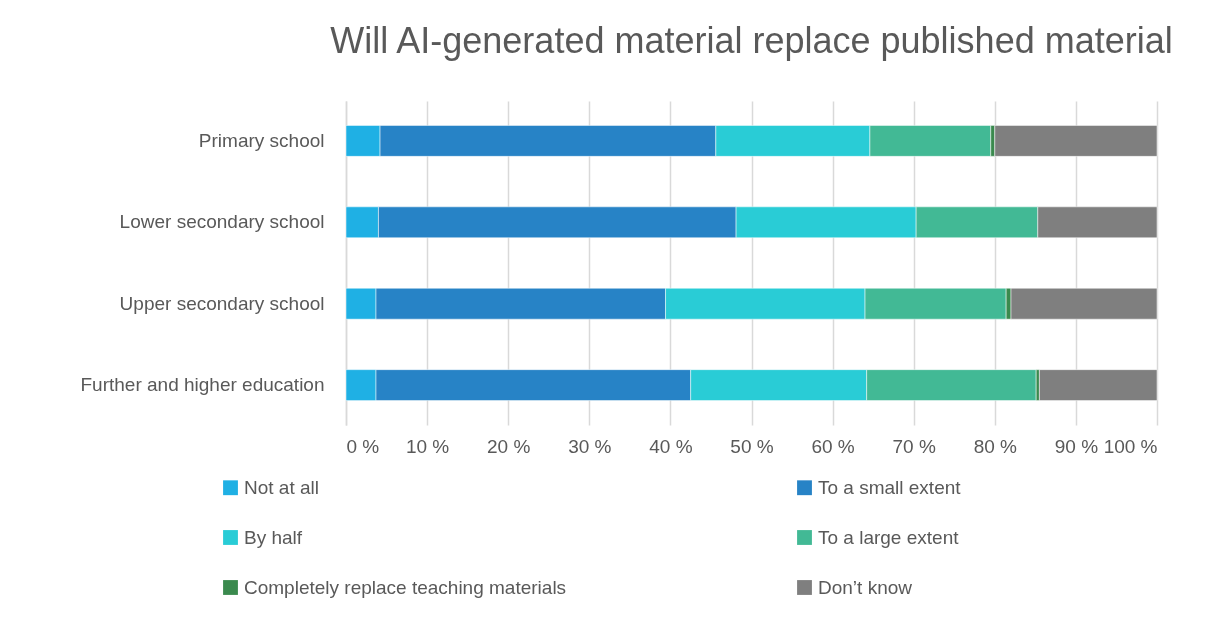  Describe the element at coordinates (752, 446) in the screenshot. I see `x-tick-label: 50 %` at that location.